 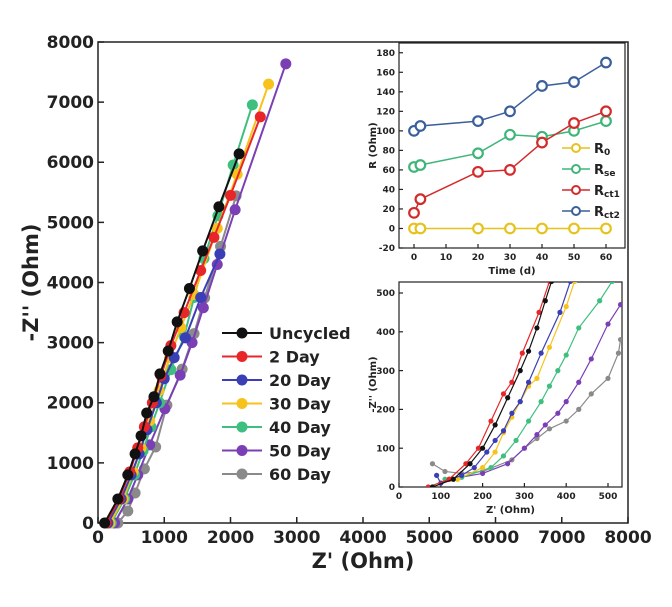 What do you see at coordinates (373, 145) in the screenshot?
I see `y-axis-label: R (Ohm)` at bounding box center [373, 145].